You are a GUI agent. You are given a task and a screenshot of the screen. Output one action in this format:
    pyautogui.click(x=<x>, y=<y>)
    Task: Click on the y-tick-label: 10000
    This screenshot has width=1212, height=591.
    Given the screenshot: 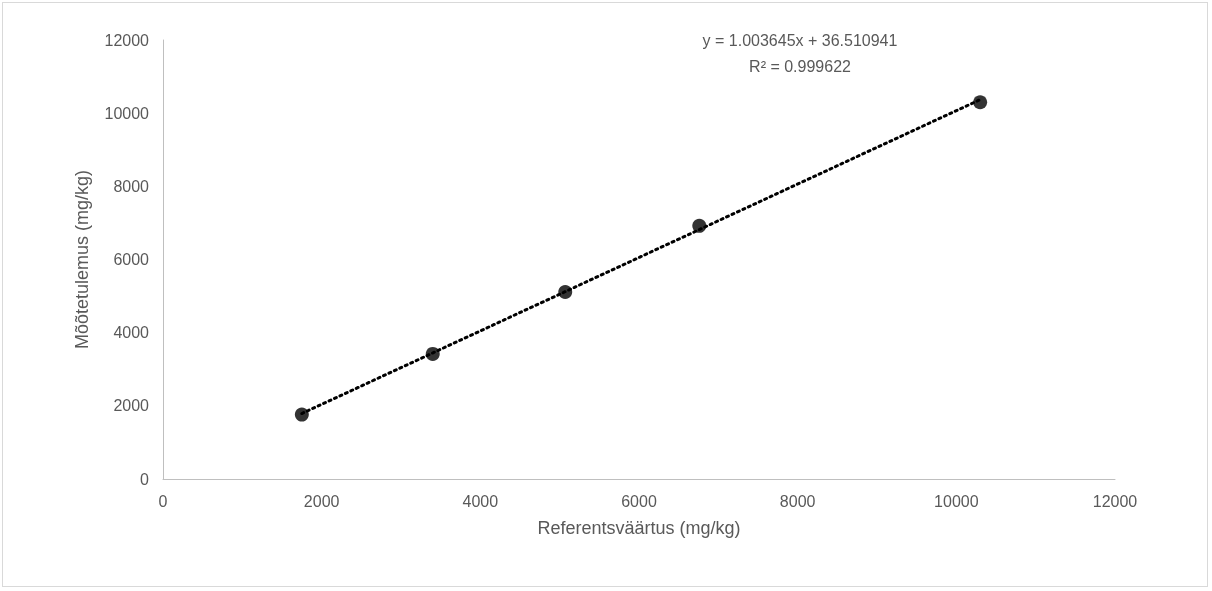 What is the action you would take?
    pyautogui.click(x=127, y=113)
    